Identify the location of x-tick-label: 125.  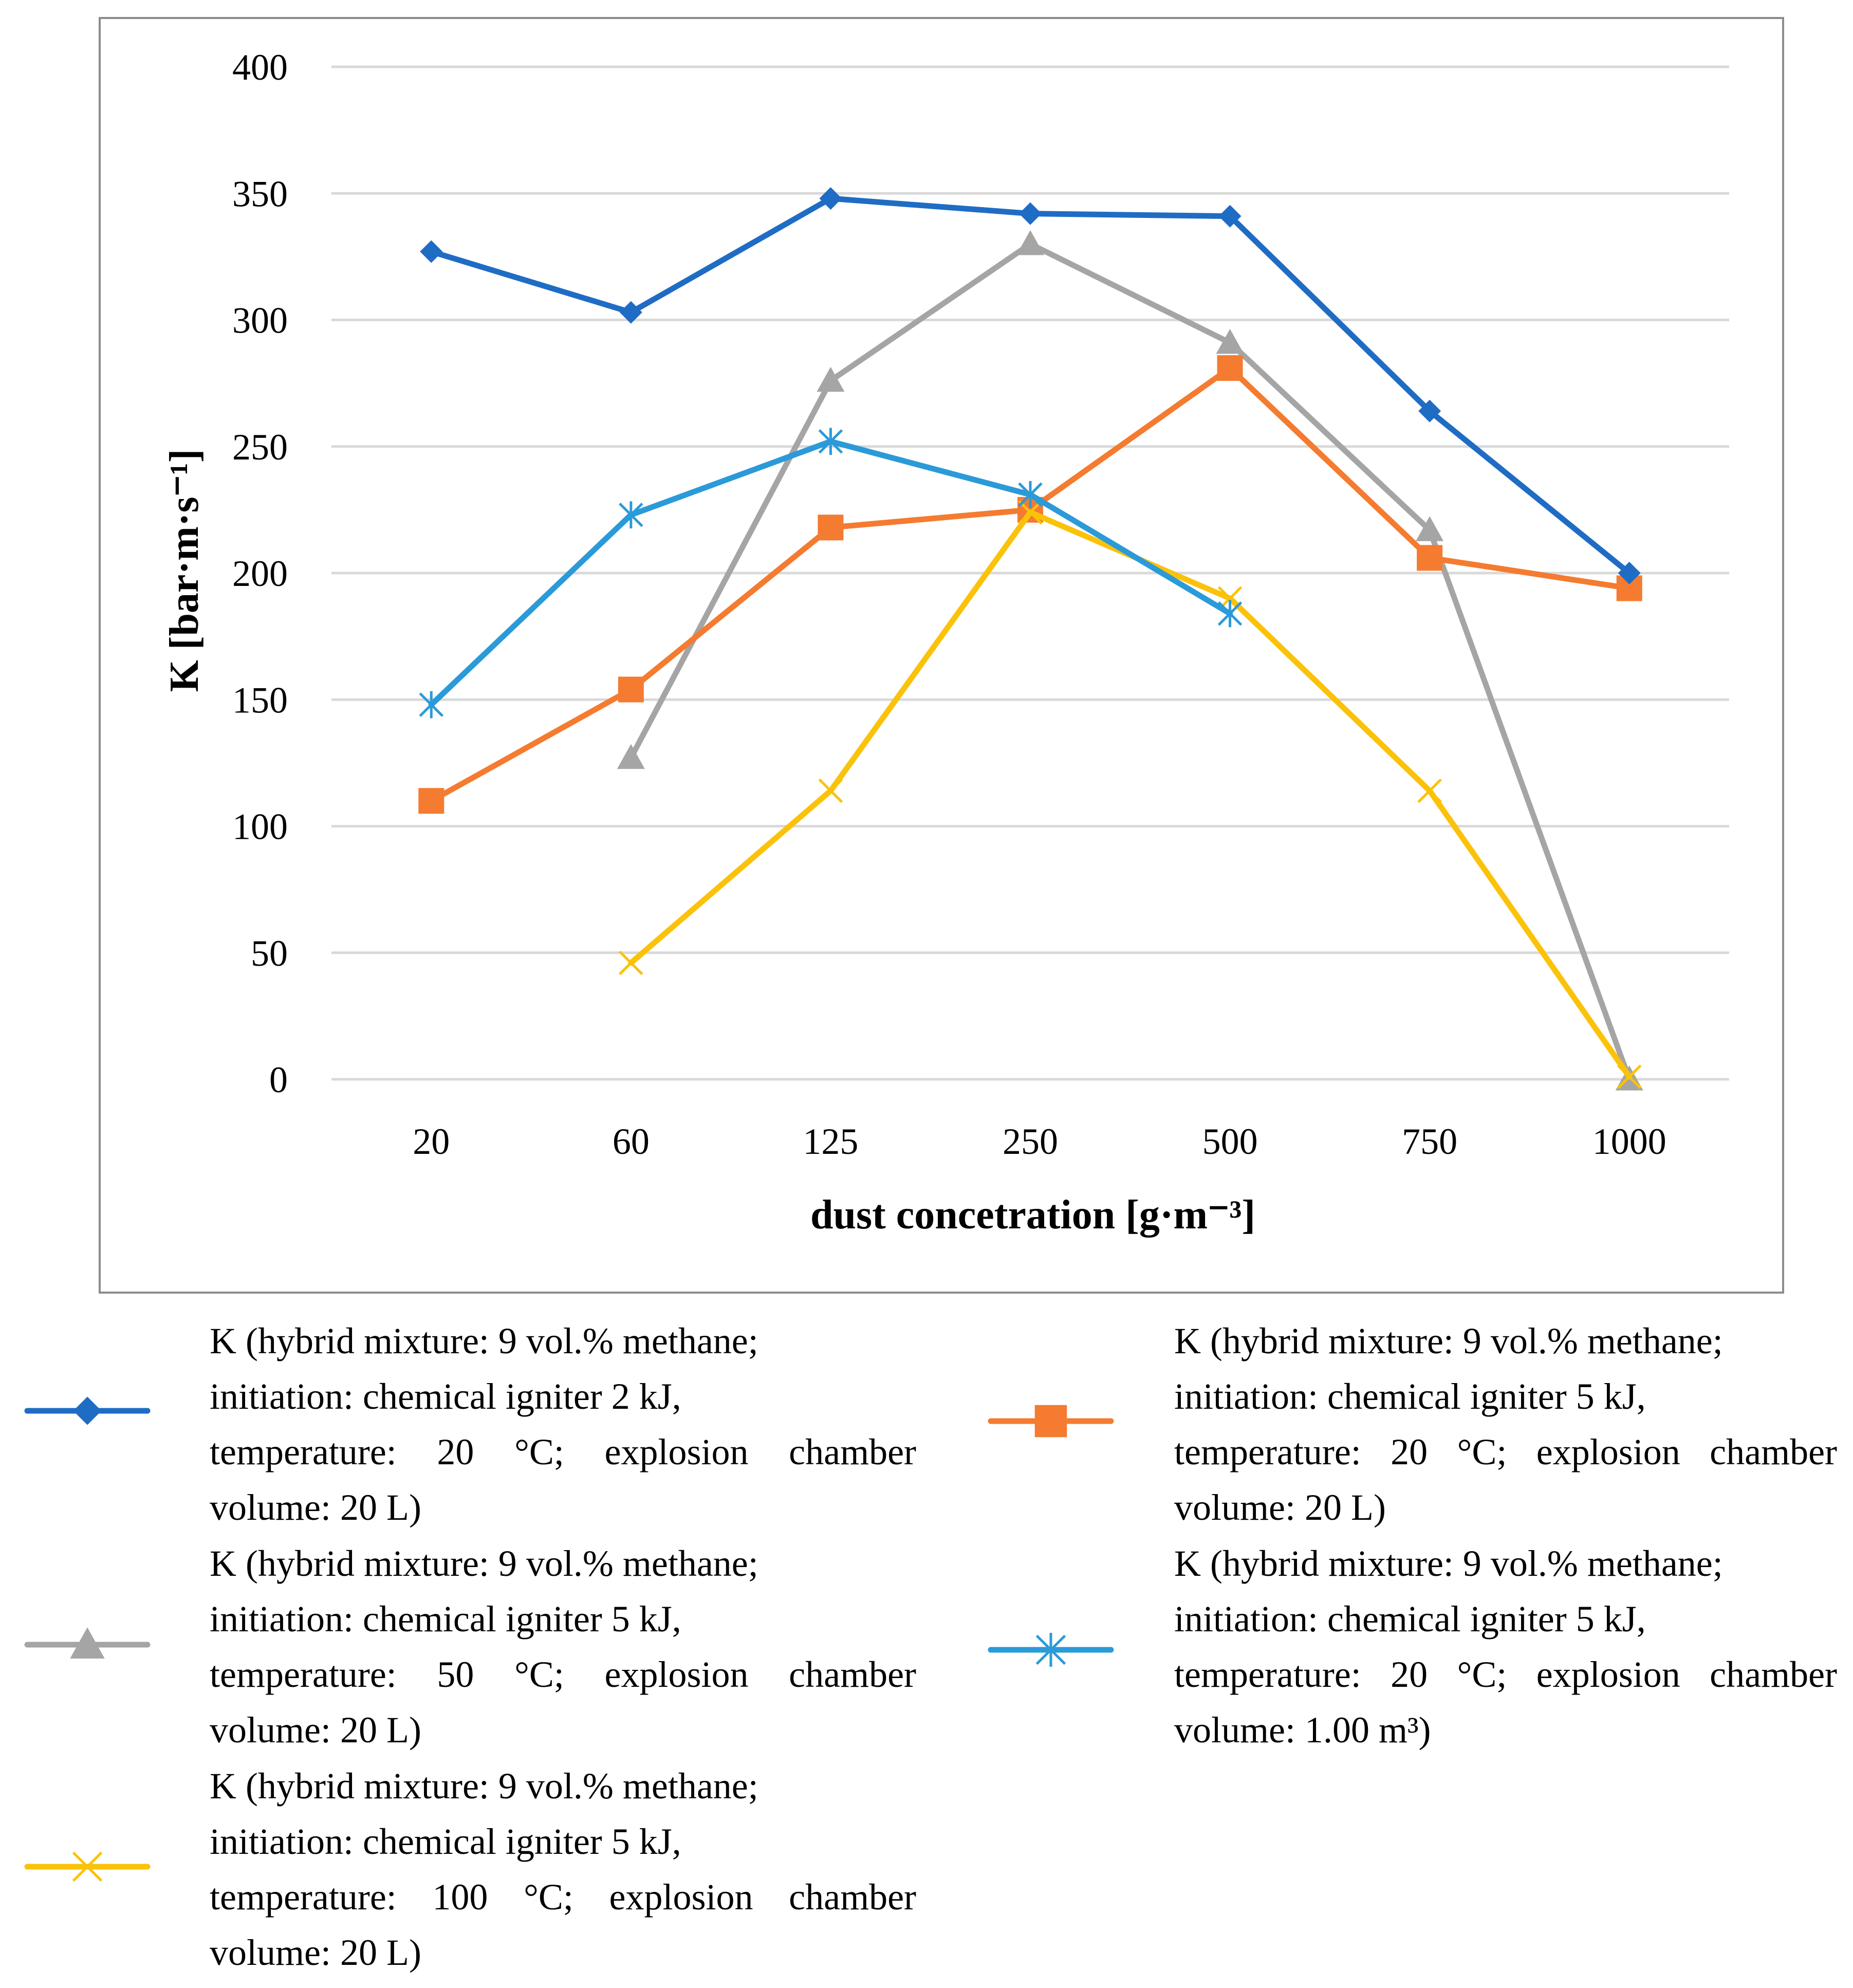
(830, 1141).